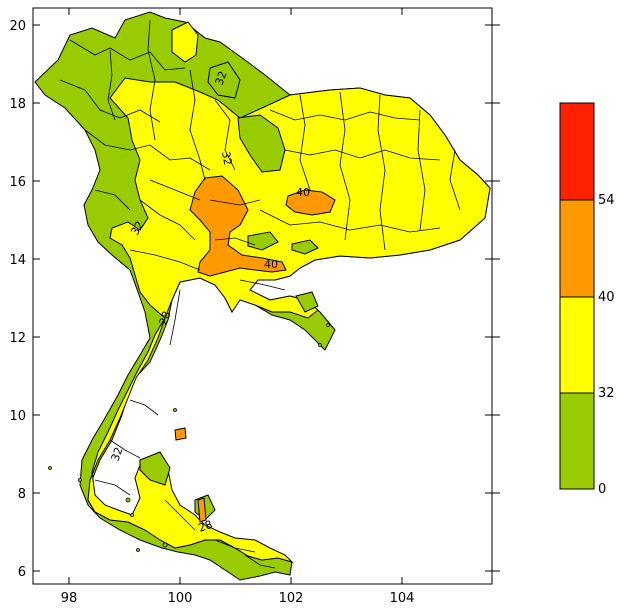  Describe the element at coordinates (17, 182) in the screenshot. I see `y-tick-label: 16` at that location.